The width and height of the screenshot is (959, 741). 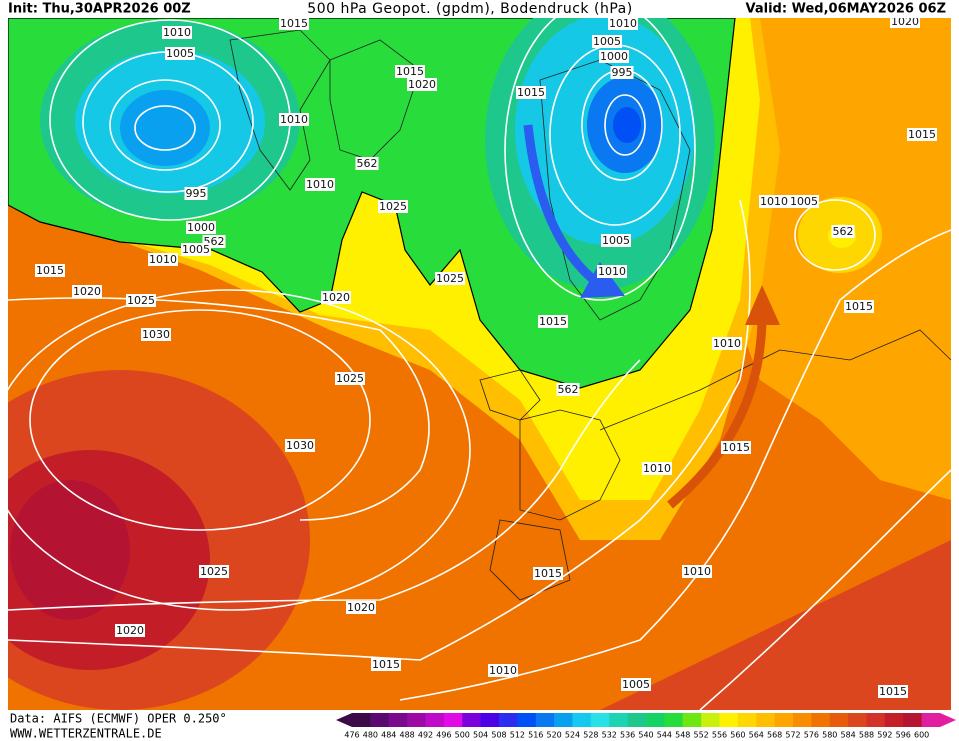 What do you see at coordinates (300, 445) in the screenshot?
I see `isobar-label: 1030` at bounding box center [300, 445].